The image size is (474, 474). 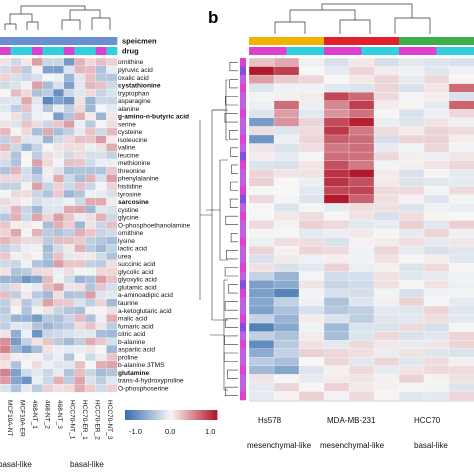 What do you see at coordinates (85, 14) in the screenshot?
I see `panel-a-dendrogram-branch` at bounding box center [85, 14].